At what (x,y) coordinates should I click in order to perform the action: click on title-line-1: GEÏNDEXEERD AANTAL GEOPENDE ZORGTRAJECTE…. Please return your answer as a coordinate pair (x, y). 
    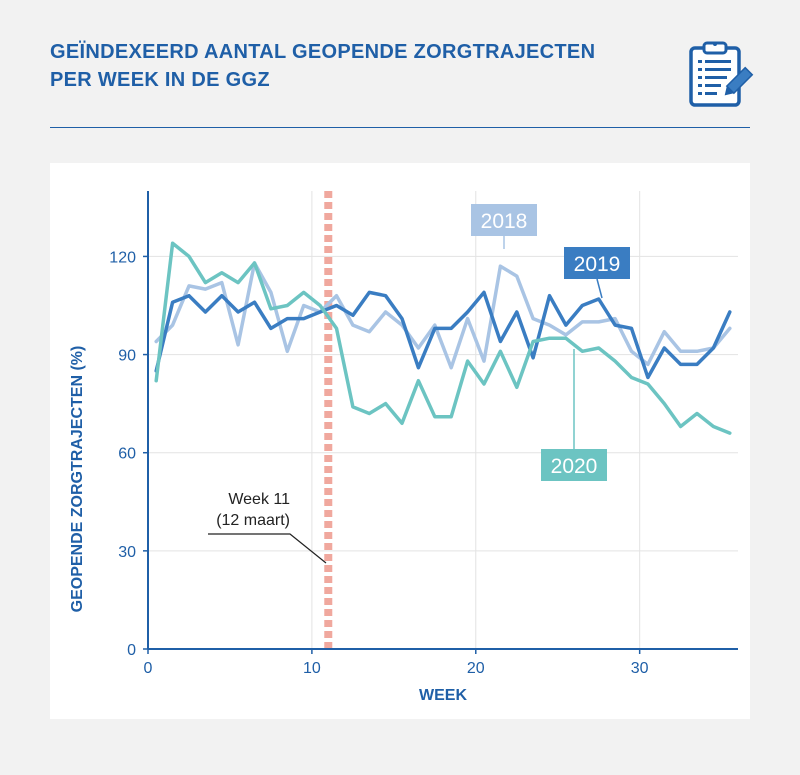
    Looking at the image, I should click on (323, 52).